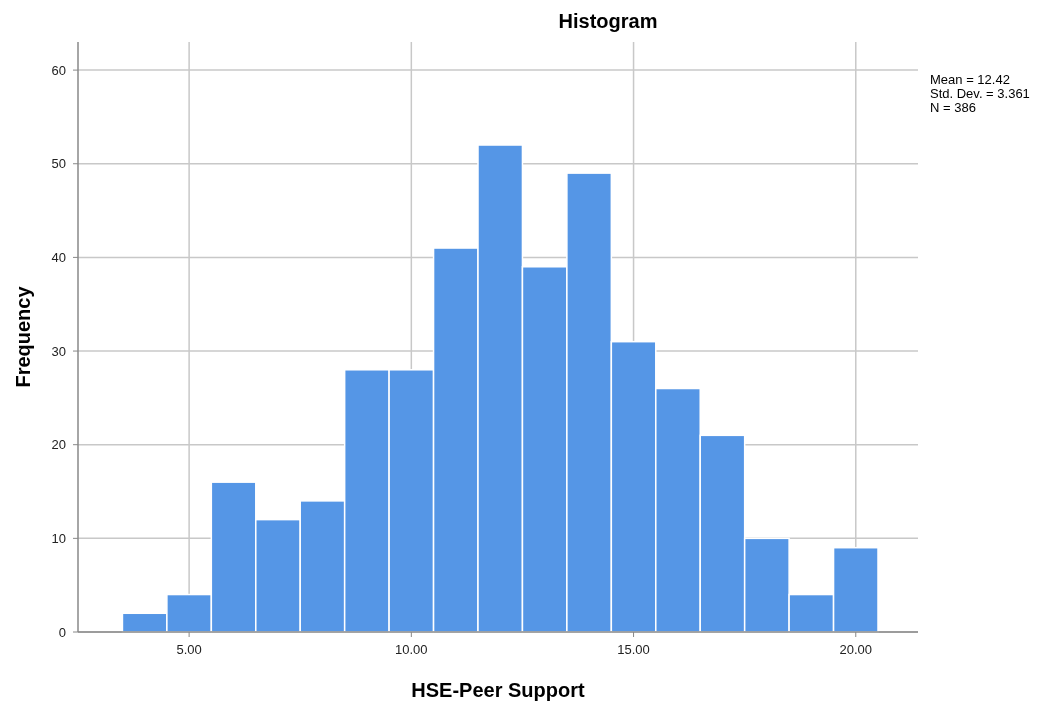 The height and width of the screenshot is (708, 1054). I want to click on y-tick-label: 60, so click(58, 70).